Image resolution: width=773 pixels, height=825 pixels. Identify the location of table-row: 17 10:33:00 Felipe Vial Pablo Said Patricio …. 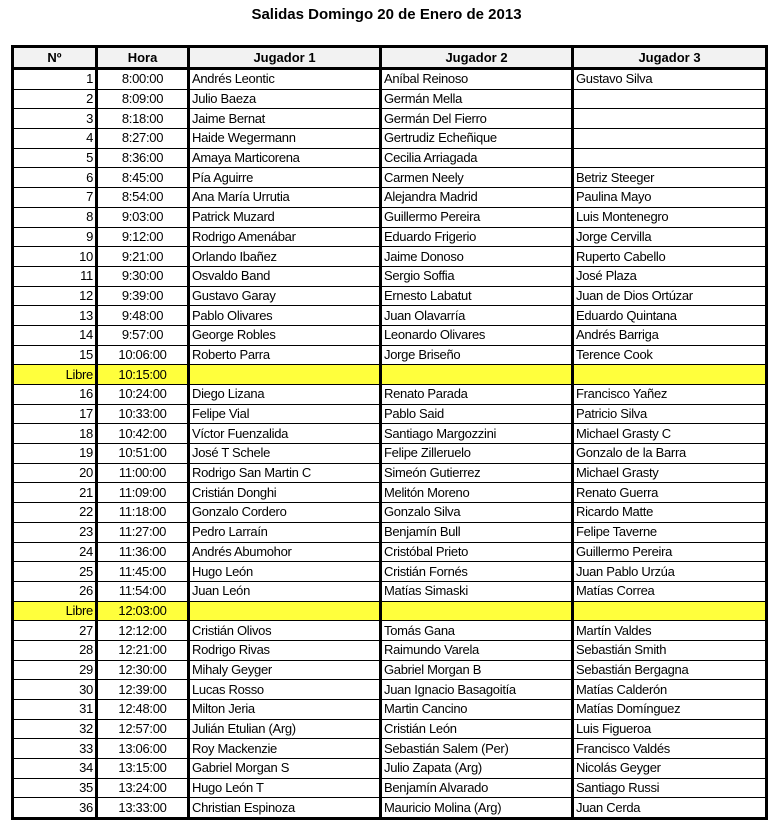
(389, 414).